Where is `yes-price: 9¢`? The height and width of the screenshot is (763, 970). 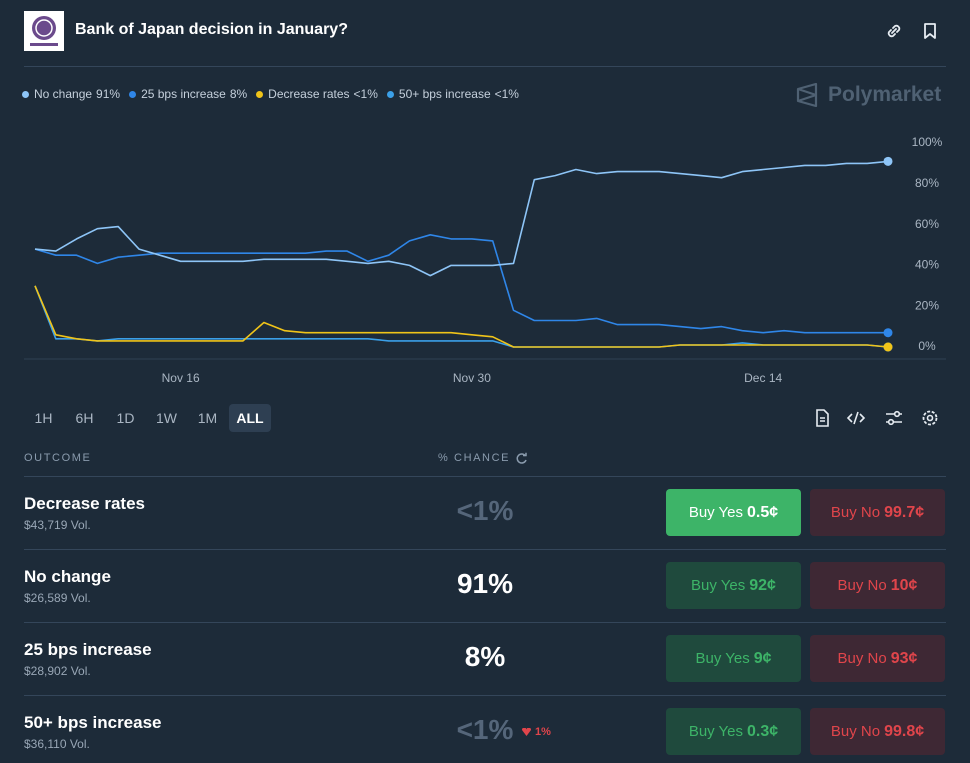 yes-price: 9¢ is located at coordinates (762, 658).